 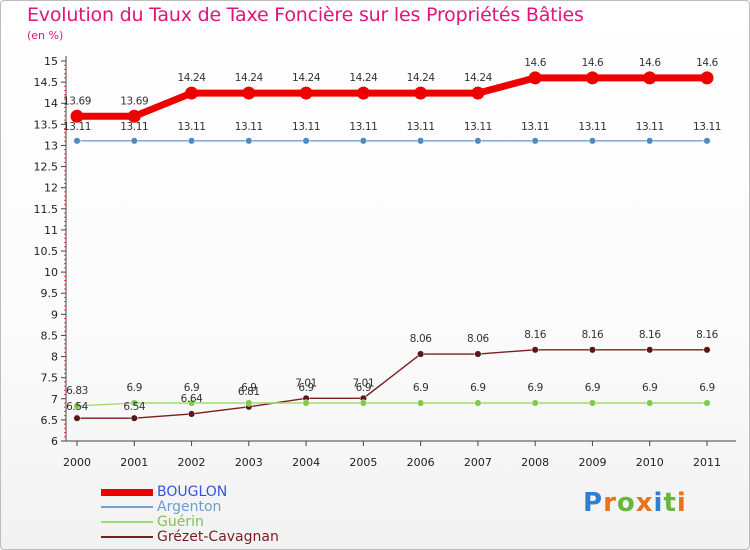 I want to click on y-tick-label: 11.5, so click(x=46, y=209).